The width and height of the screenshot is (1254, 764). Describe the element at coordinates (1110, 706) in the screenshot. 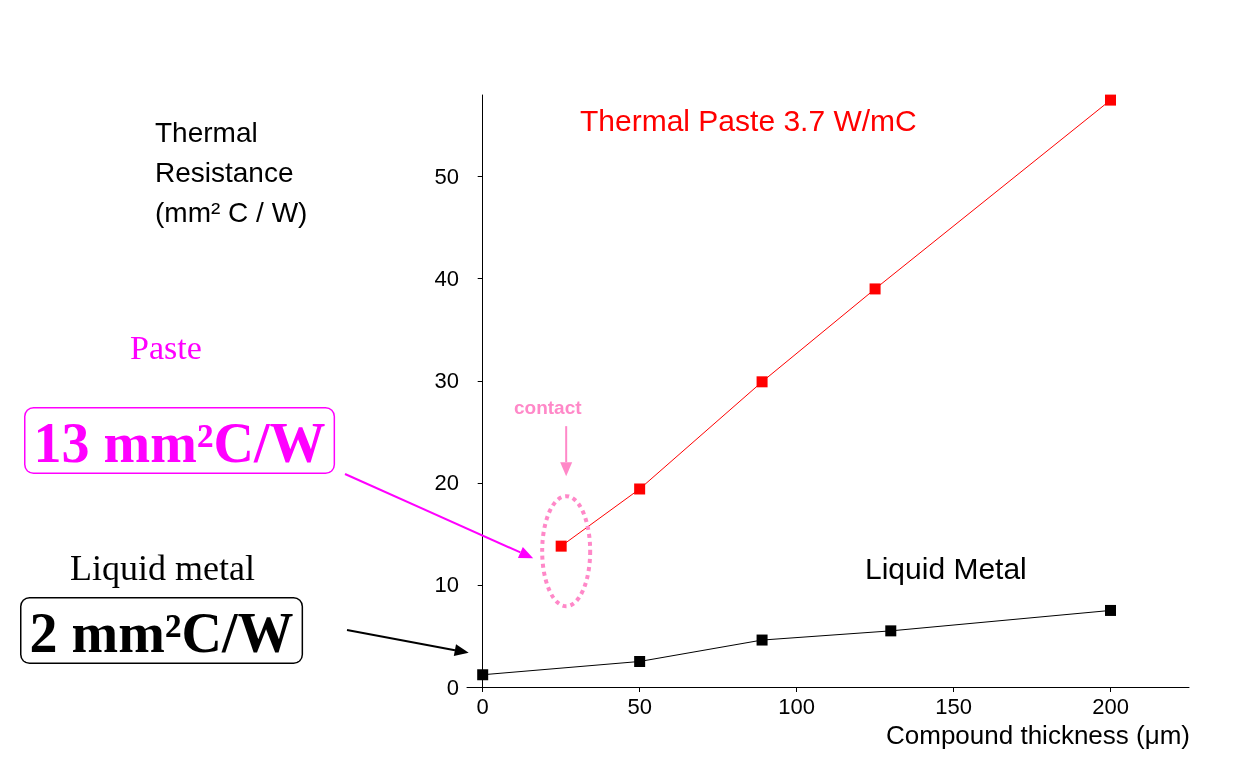

I see `x-tick-label: 200` at that location.